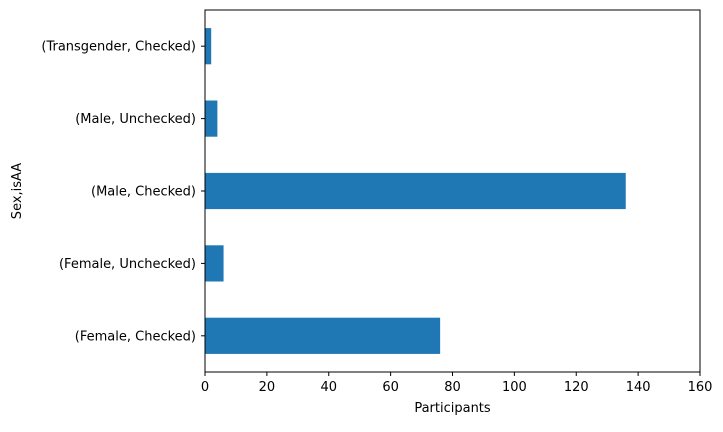 The height and width of the screenshot is (432, 723). I want to click on bar-male-checked, so click(415, 191).